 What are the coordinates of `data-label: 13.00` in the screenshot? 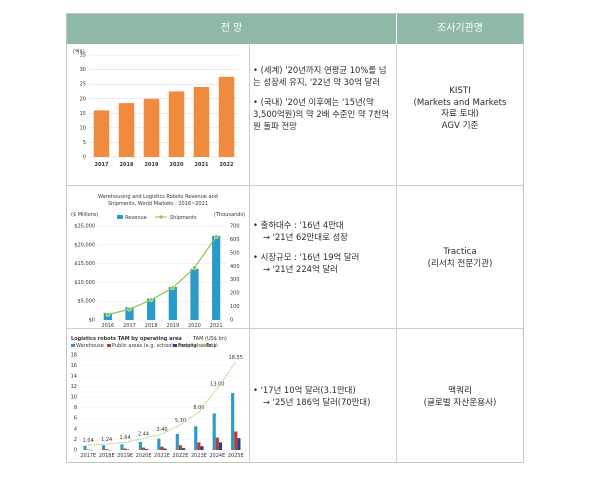 It's located at (217, 384).